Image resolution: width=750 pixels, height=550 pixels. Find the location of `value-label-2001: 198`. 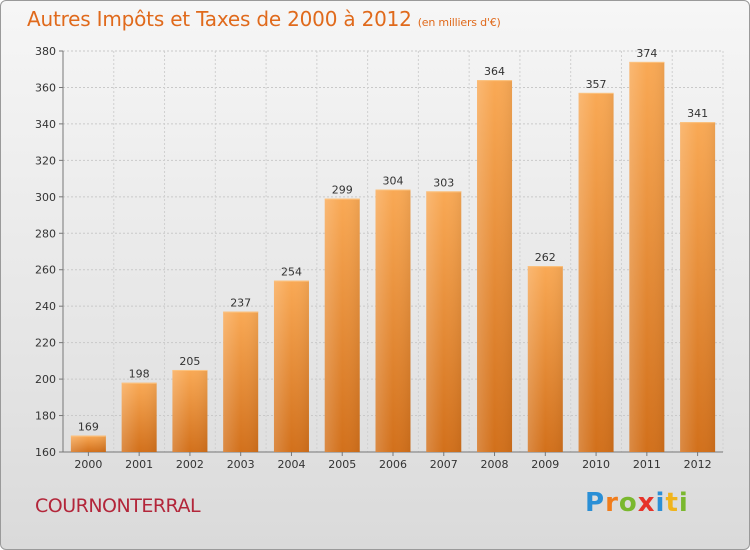

value-label-2001: 198 is located at coordinates (139, 374).